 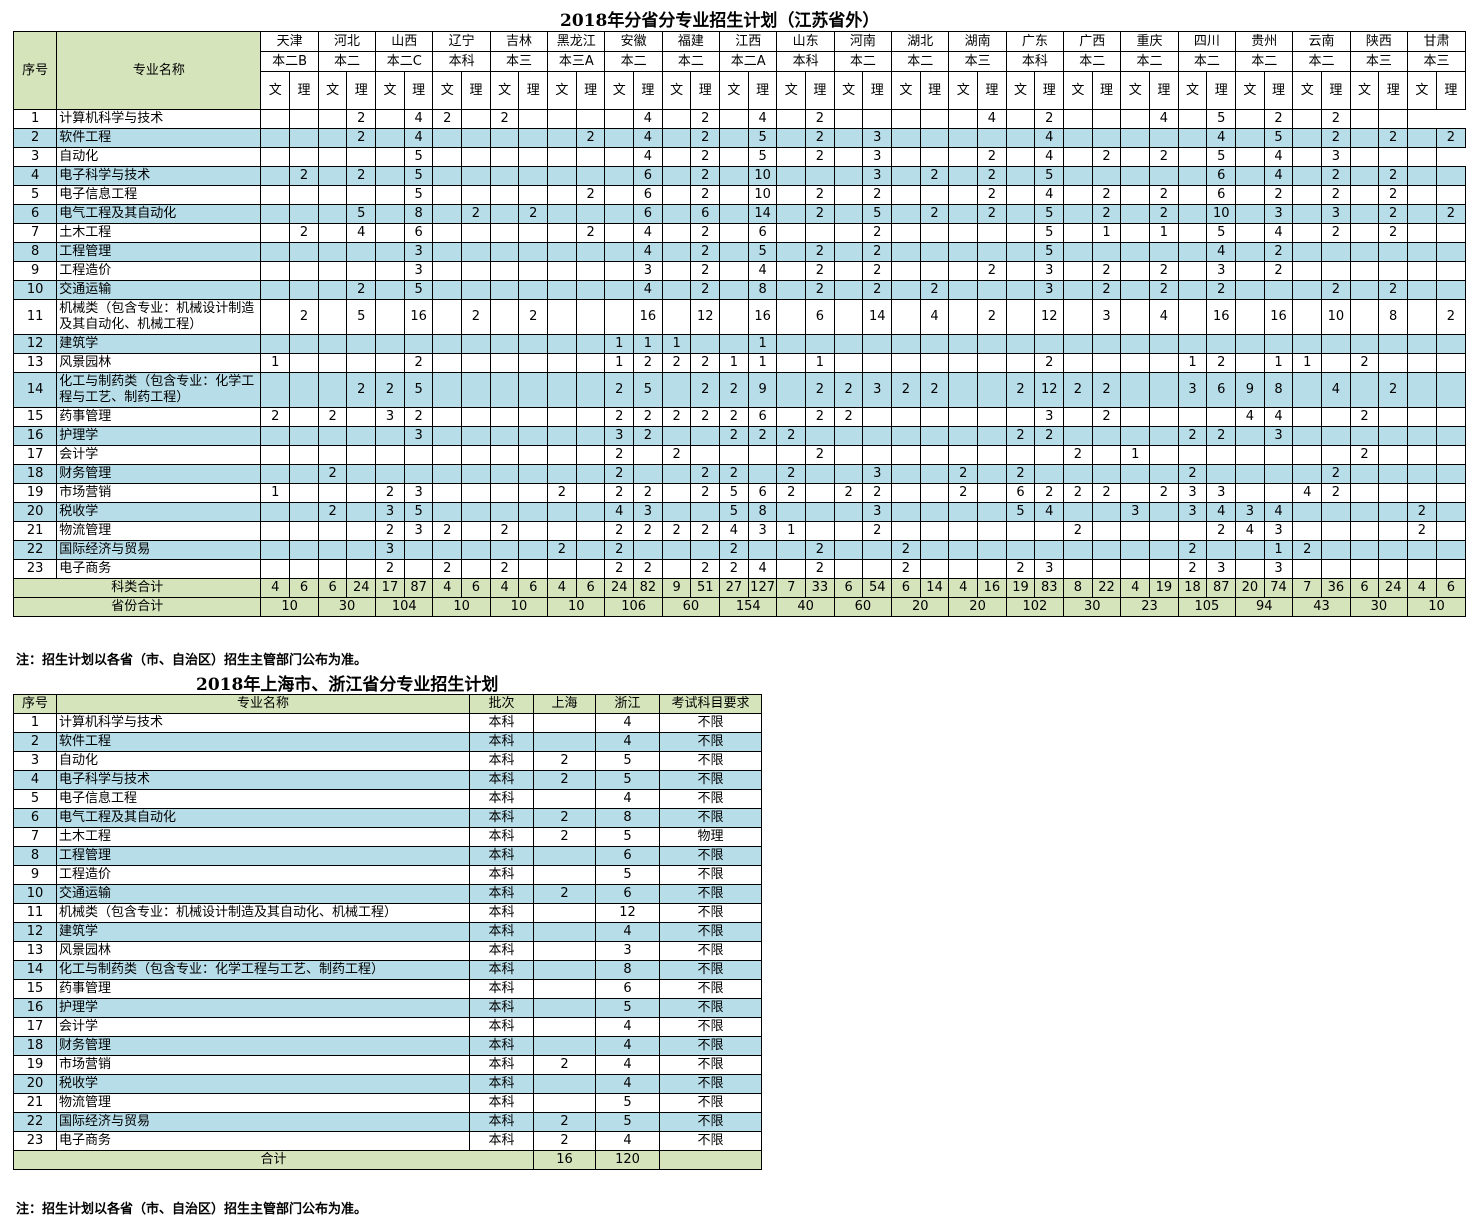 What do you see at coordinates (1207, 61) in the screenshot?
I see `batch-header: 本二` at bounding box center [1207, 61].